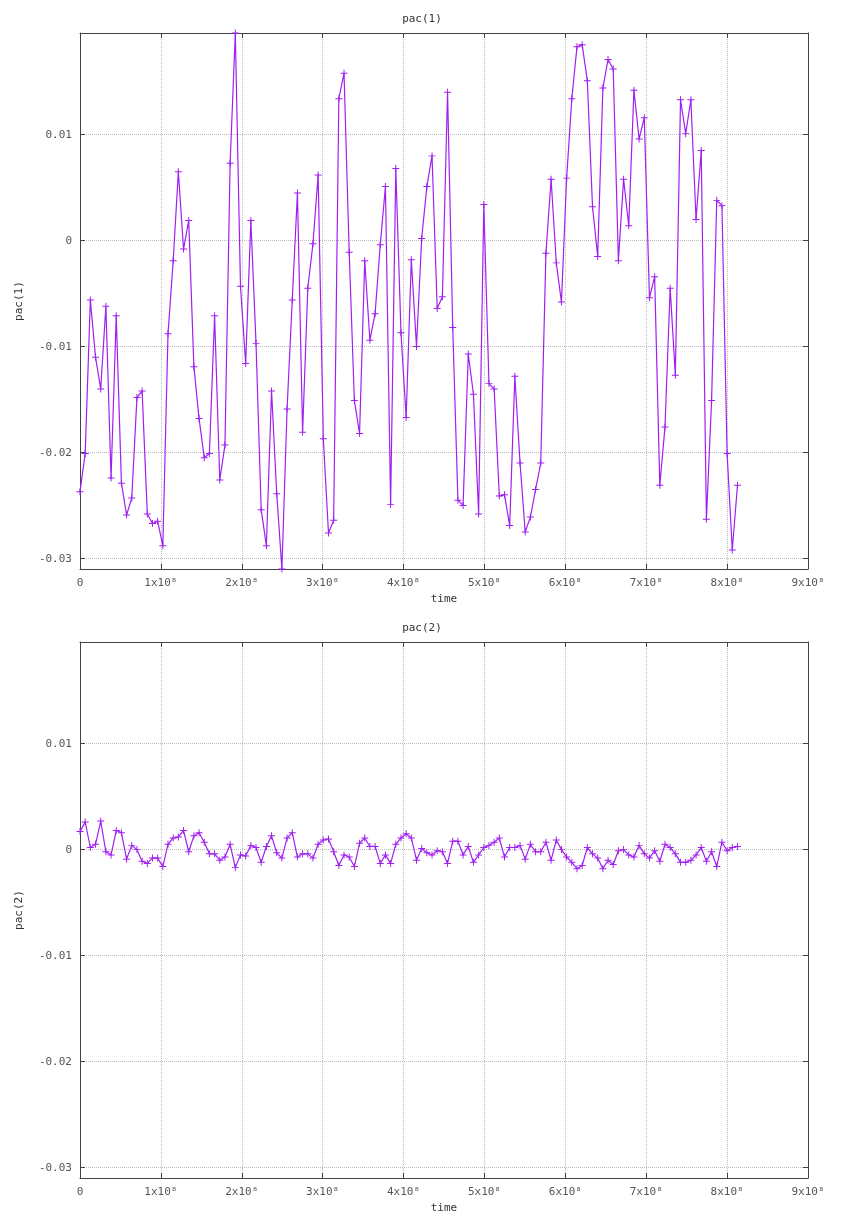 This screenshot has height=1218, width=844. What do you see at coordinates (18, 910) in the screenshot?
I see `y-axis-title: pac(2)` at bounding box center [18, 910].